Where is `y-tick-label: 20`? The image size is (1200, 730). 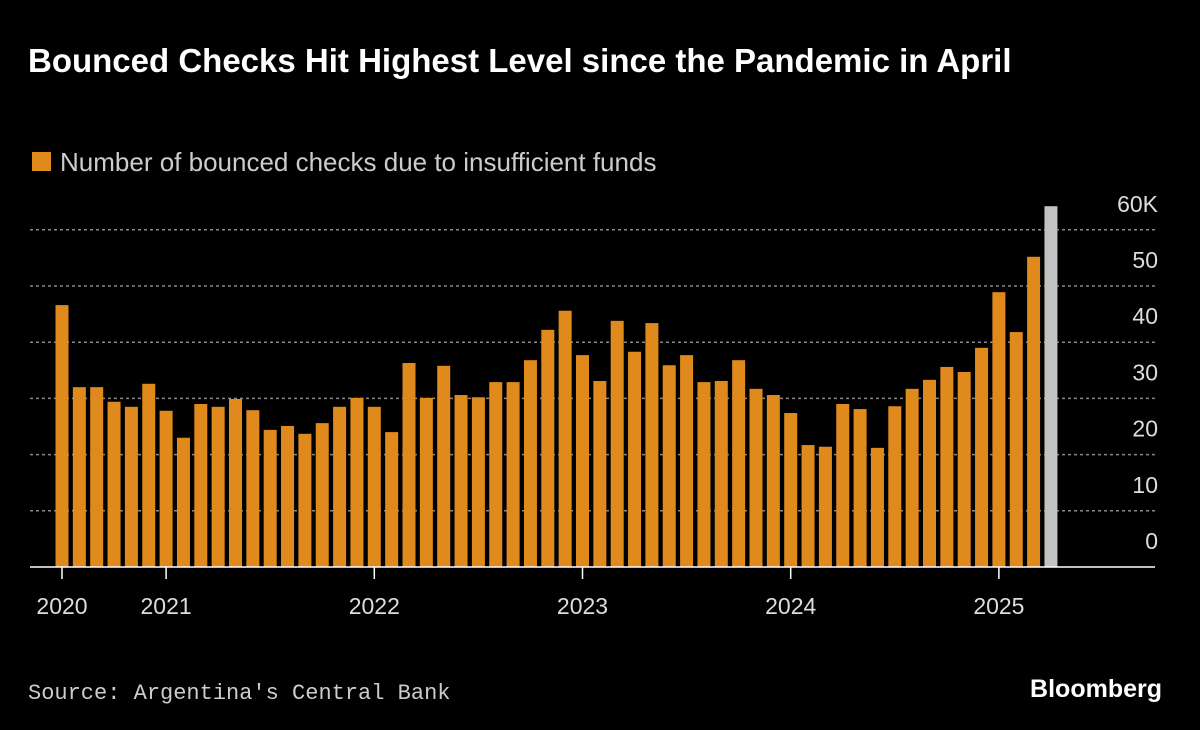 y-tick-label: 20 is located at coordinates (1145, 429).